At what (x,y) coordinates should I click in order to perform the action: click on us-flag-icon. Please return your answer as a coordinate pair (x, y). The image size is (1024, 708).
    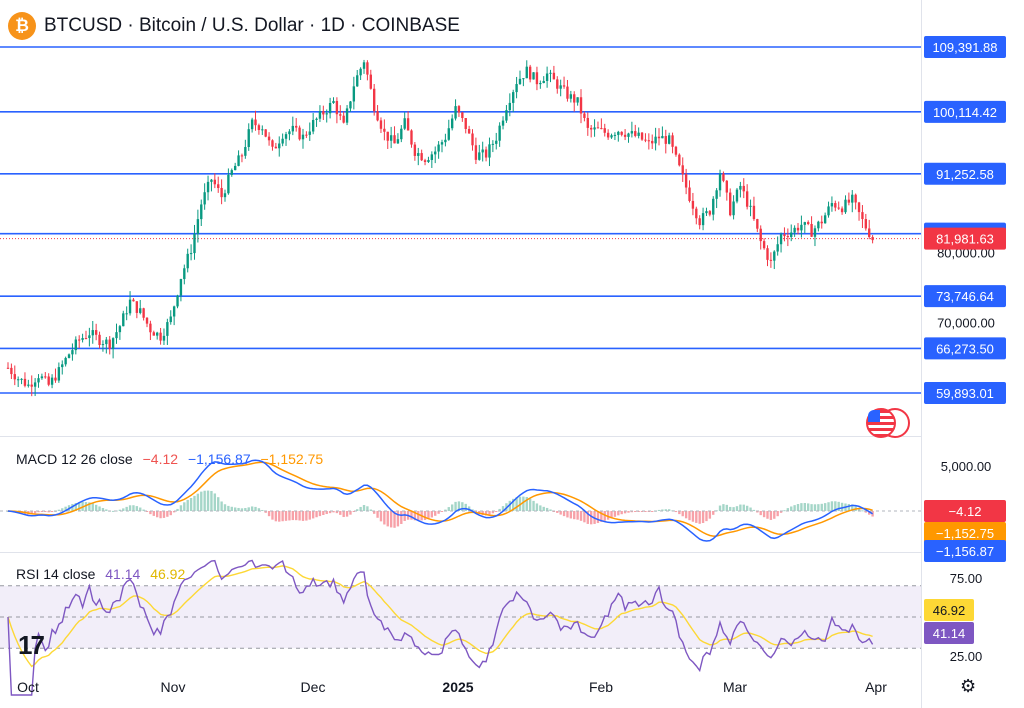
    Looking at the image, I should click on (881, 423).